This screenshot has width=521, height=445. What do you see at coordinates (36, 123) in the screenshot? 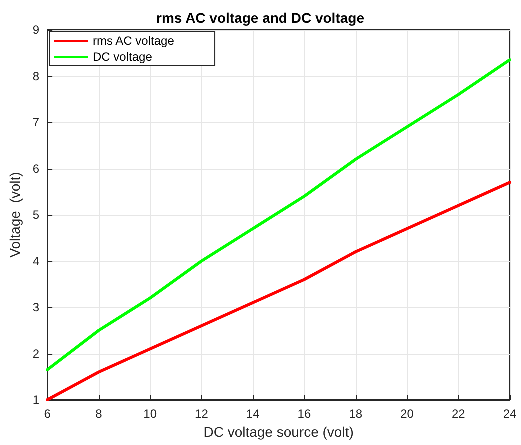
I see `y-tick-label: 7` at bounding box center [36, 123].